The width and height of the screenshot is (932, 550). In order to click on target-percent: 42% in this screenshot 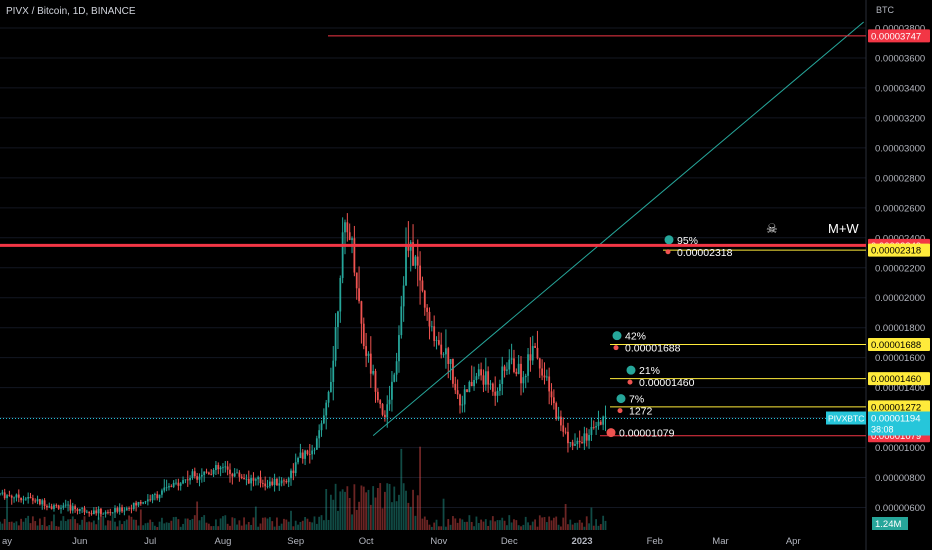, I will do `click(635, 337)`.